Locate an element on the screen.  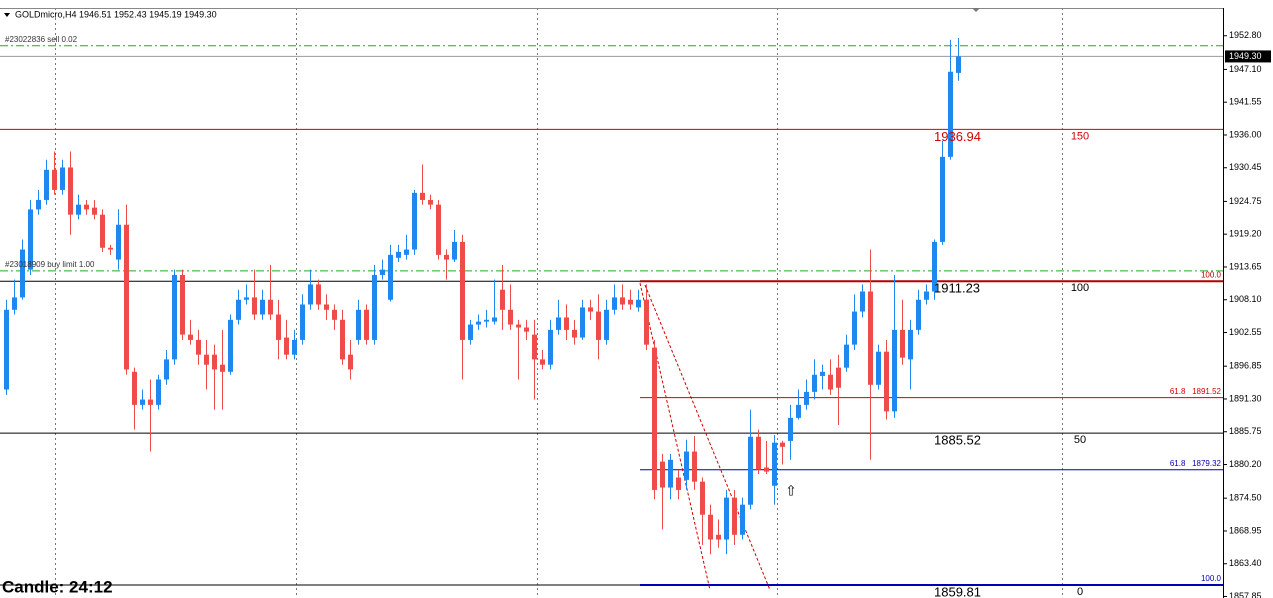
y-tick-label: 1857.85 is located at coordinates (1245, 594).